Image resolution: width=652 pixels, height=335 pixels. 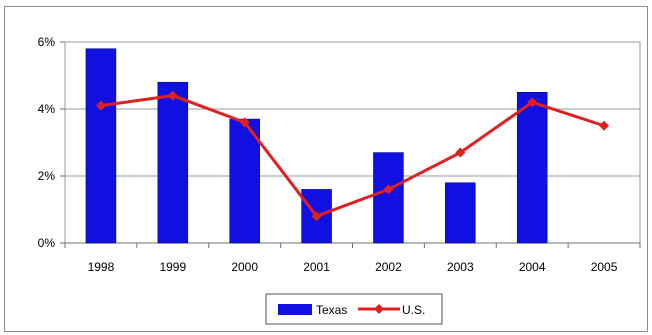 I want to click on point-us-1999, so click(x=172, y=95).